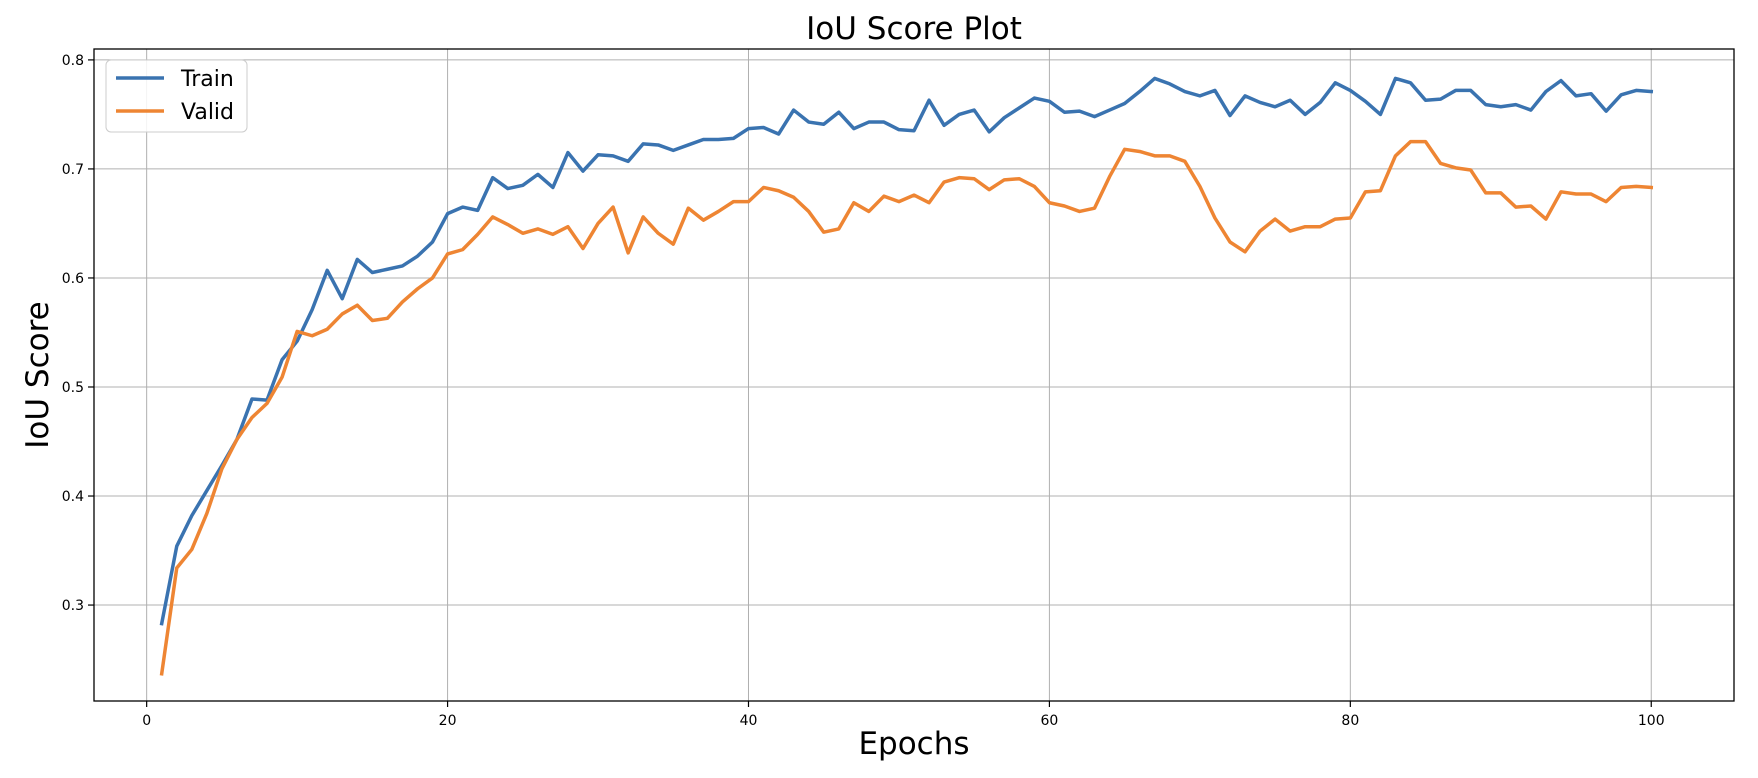  What do you see at coordinates (1651, 721) in the screenshot?
I see `x-tick-label: 100` at bounding box center [1651, 721].